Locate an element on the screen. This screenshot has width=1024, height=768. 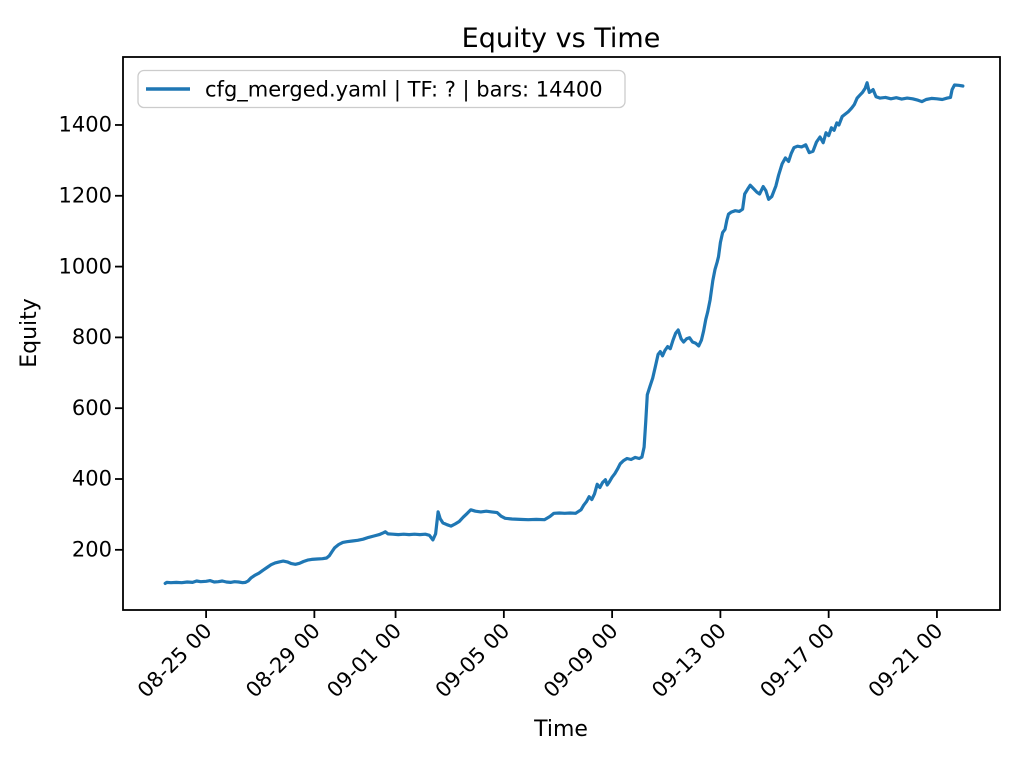
y-tick-label: 1400 is located at coordinates (85, 125).